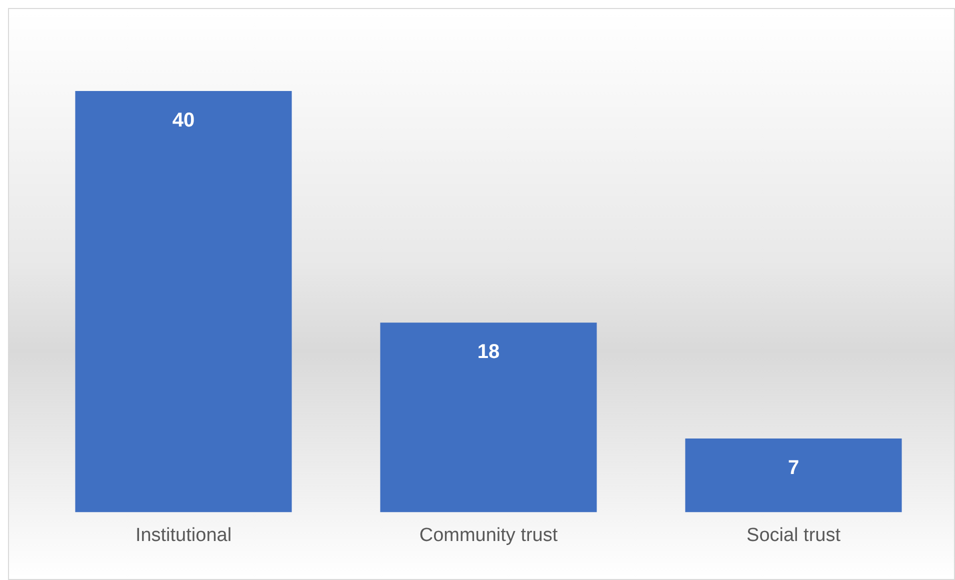 This screenshot has height=580, width=955. What do you see at coordinates (794, 535) in the screenshot?
I see `x-tick-label: Social trust` at bounding box center [794, 535].